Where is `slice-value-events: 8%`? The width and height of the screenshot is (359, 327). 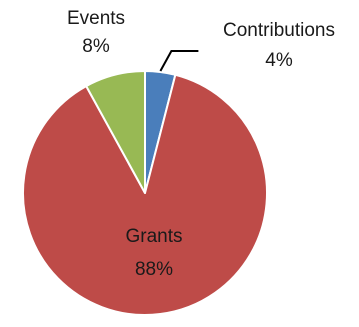 slice-value-events: 8% is located at coordinates (96, 46).